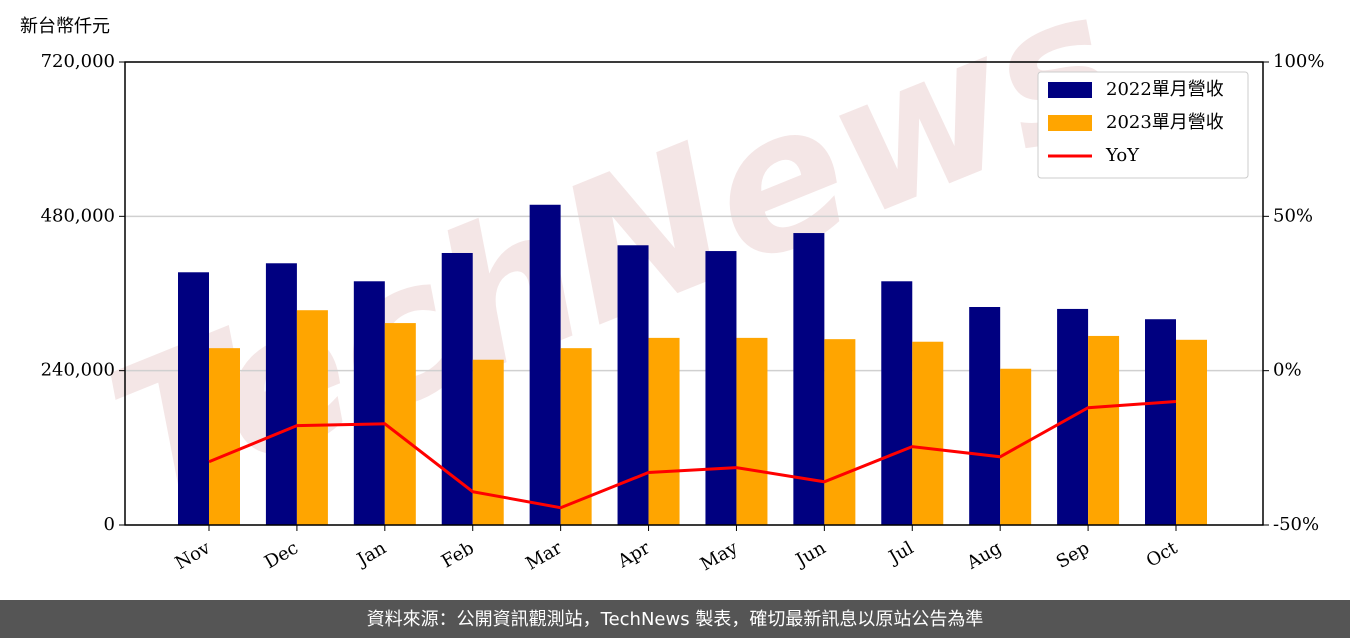 The width and height of the screenshot is (1350, 638). Describe the element at coordinates (984, 555) in the screenshot. I see `x-tick-label: Aug` at that location.